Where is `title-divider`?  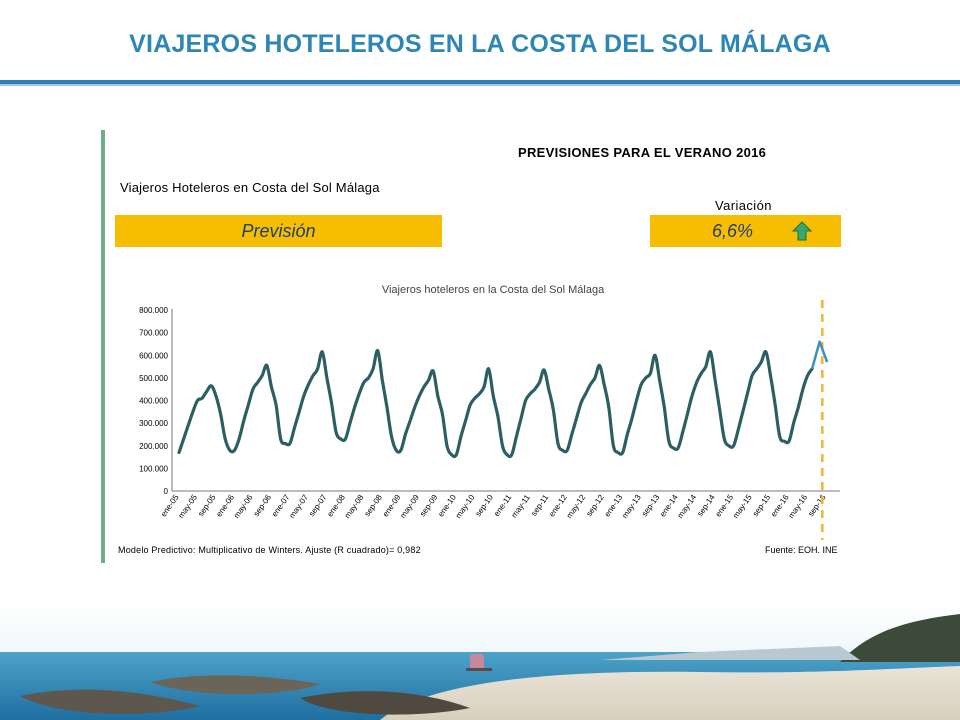
title-divider is located at coordinates (480, 83).